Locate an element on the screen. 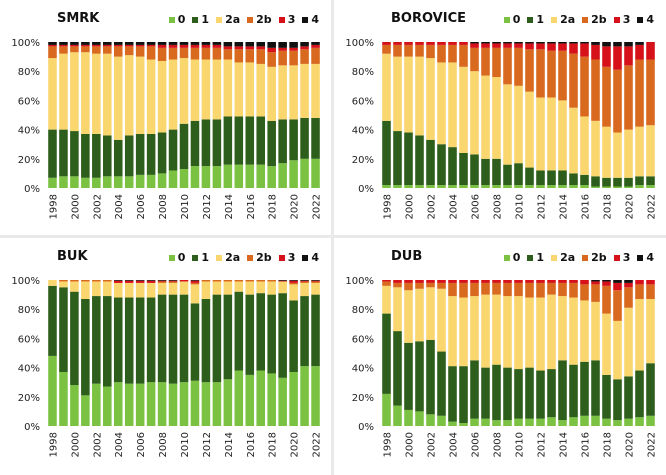 The image size is (666, 475). x-tick-label: 2010 is located at coordinates (185, 206).